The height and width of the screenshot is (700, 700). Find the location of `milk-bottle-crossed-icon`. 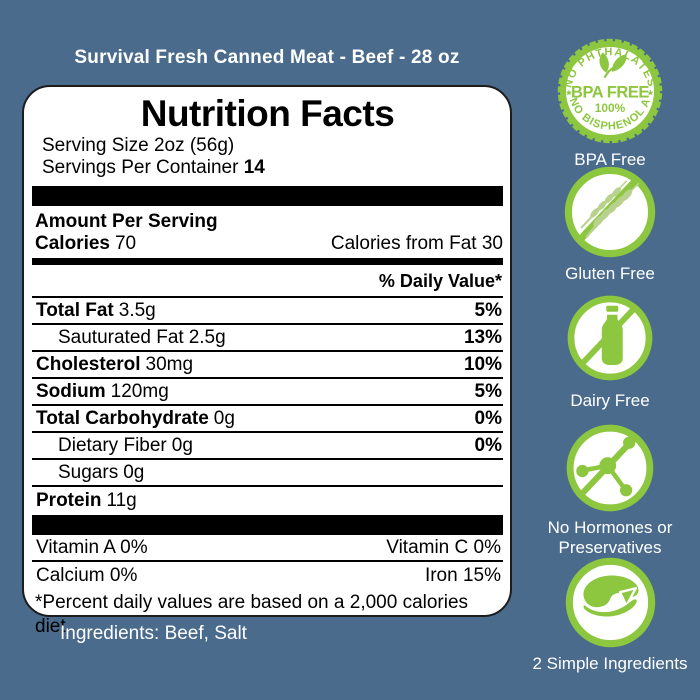

milk-bottle-crossed-icon is located at coordinates (610, 338).